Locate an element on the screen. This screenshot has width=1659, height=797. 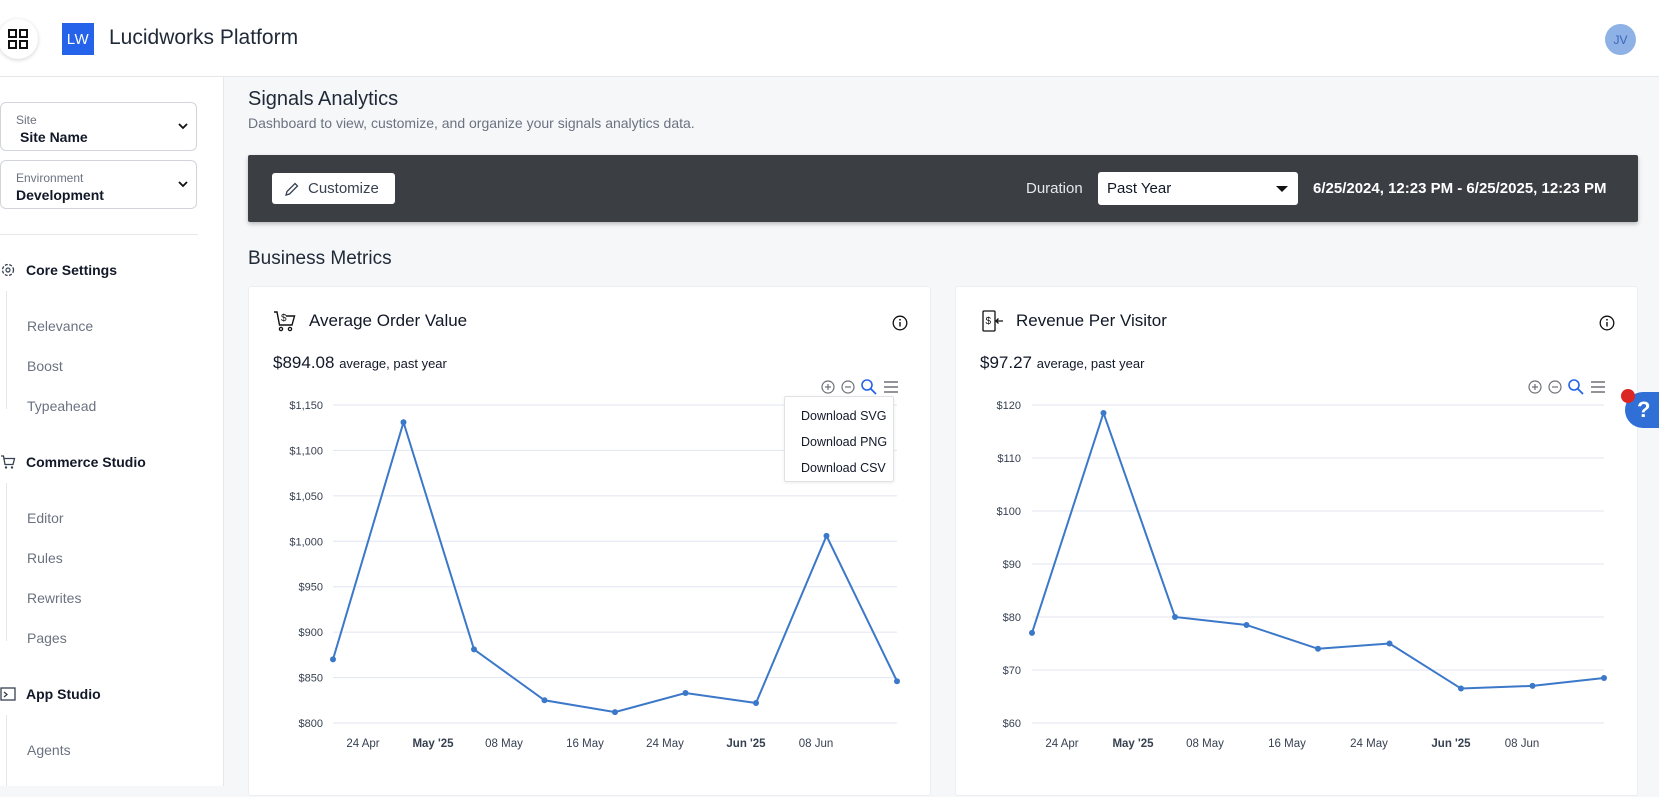
top-bar: LW Lucidworks Platform JV is located at coordinates (829, 38).